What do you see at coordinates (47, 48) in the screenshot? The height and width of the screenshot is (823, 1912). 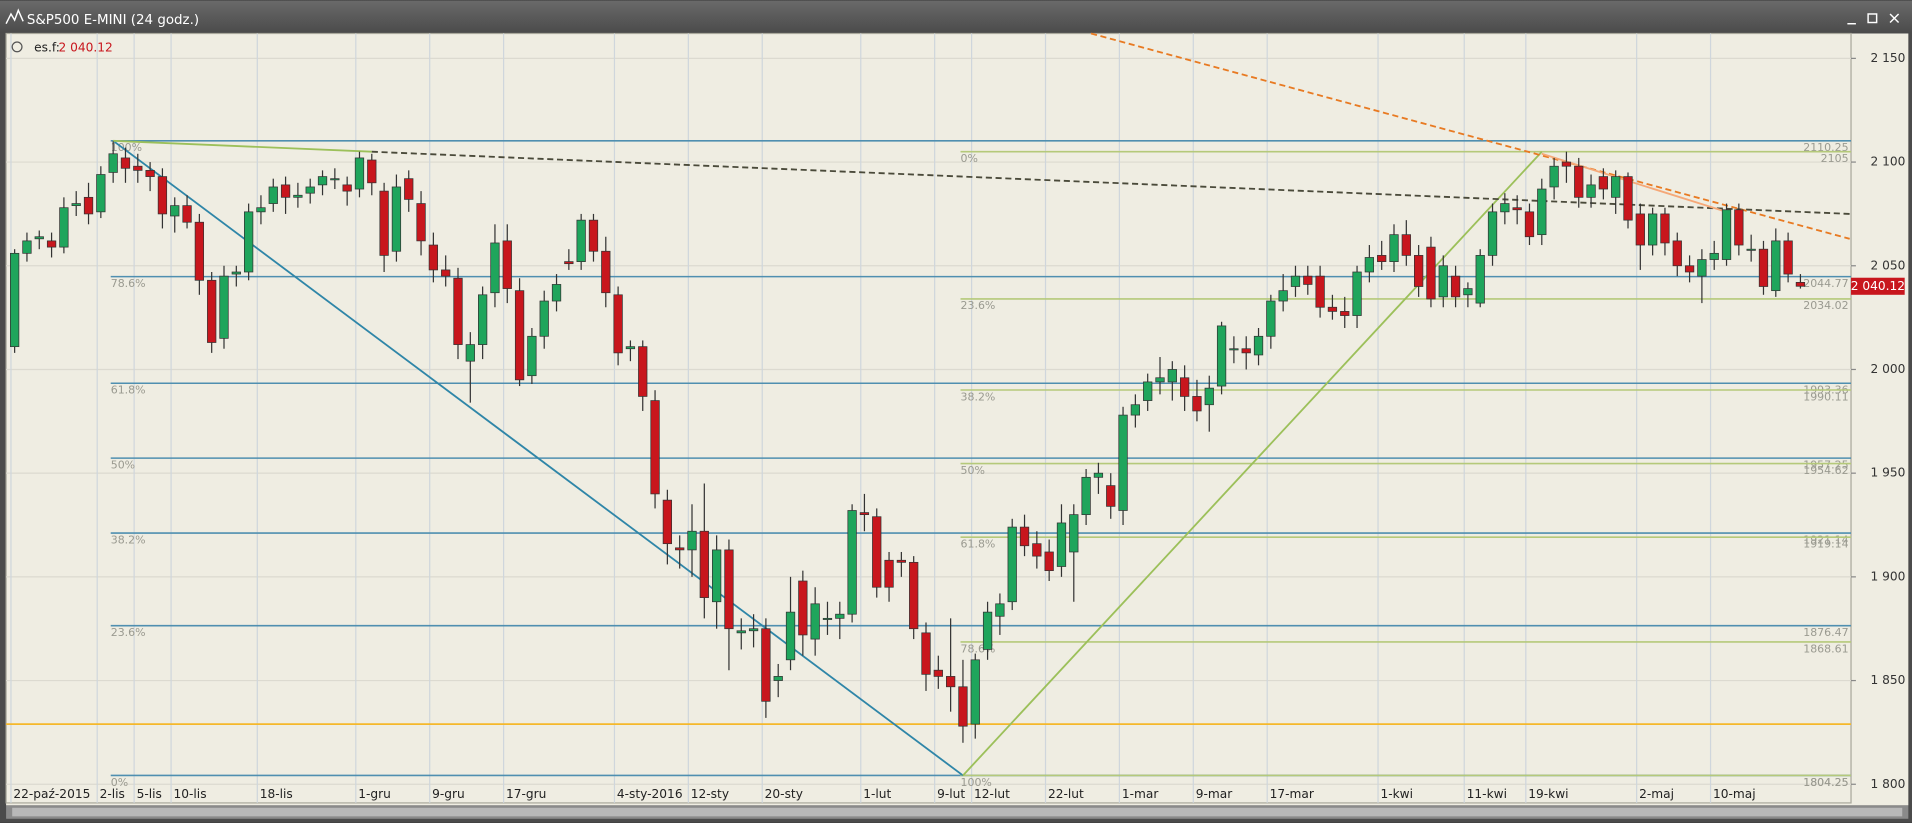 I see `symbol-label: es.f:` at bounding box center [47, 48].